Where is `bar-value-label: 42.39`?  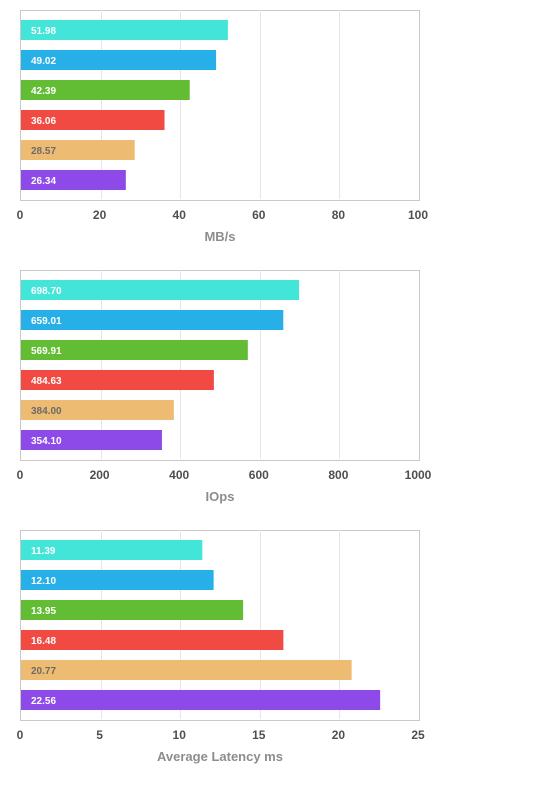 bar-value-label: 42.39 is located at coordinates (43, 91).